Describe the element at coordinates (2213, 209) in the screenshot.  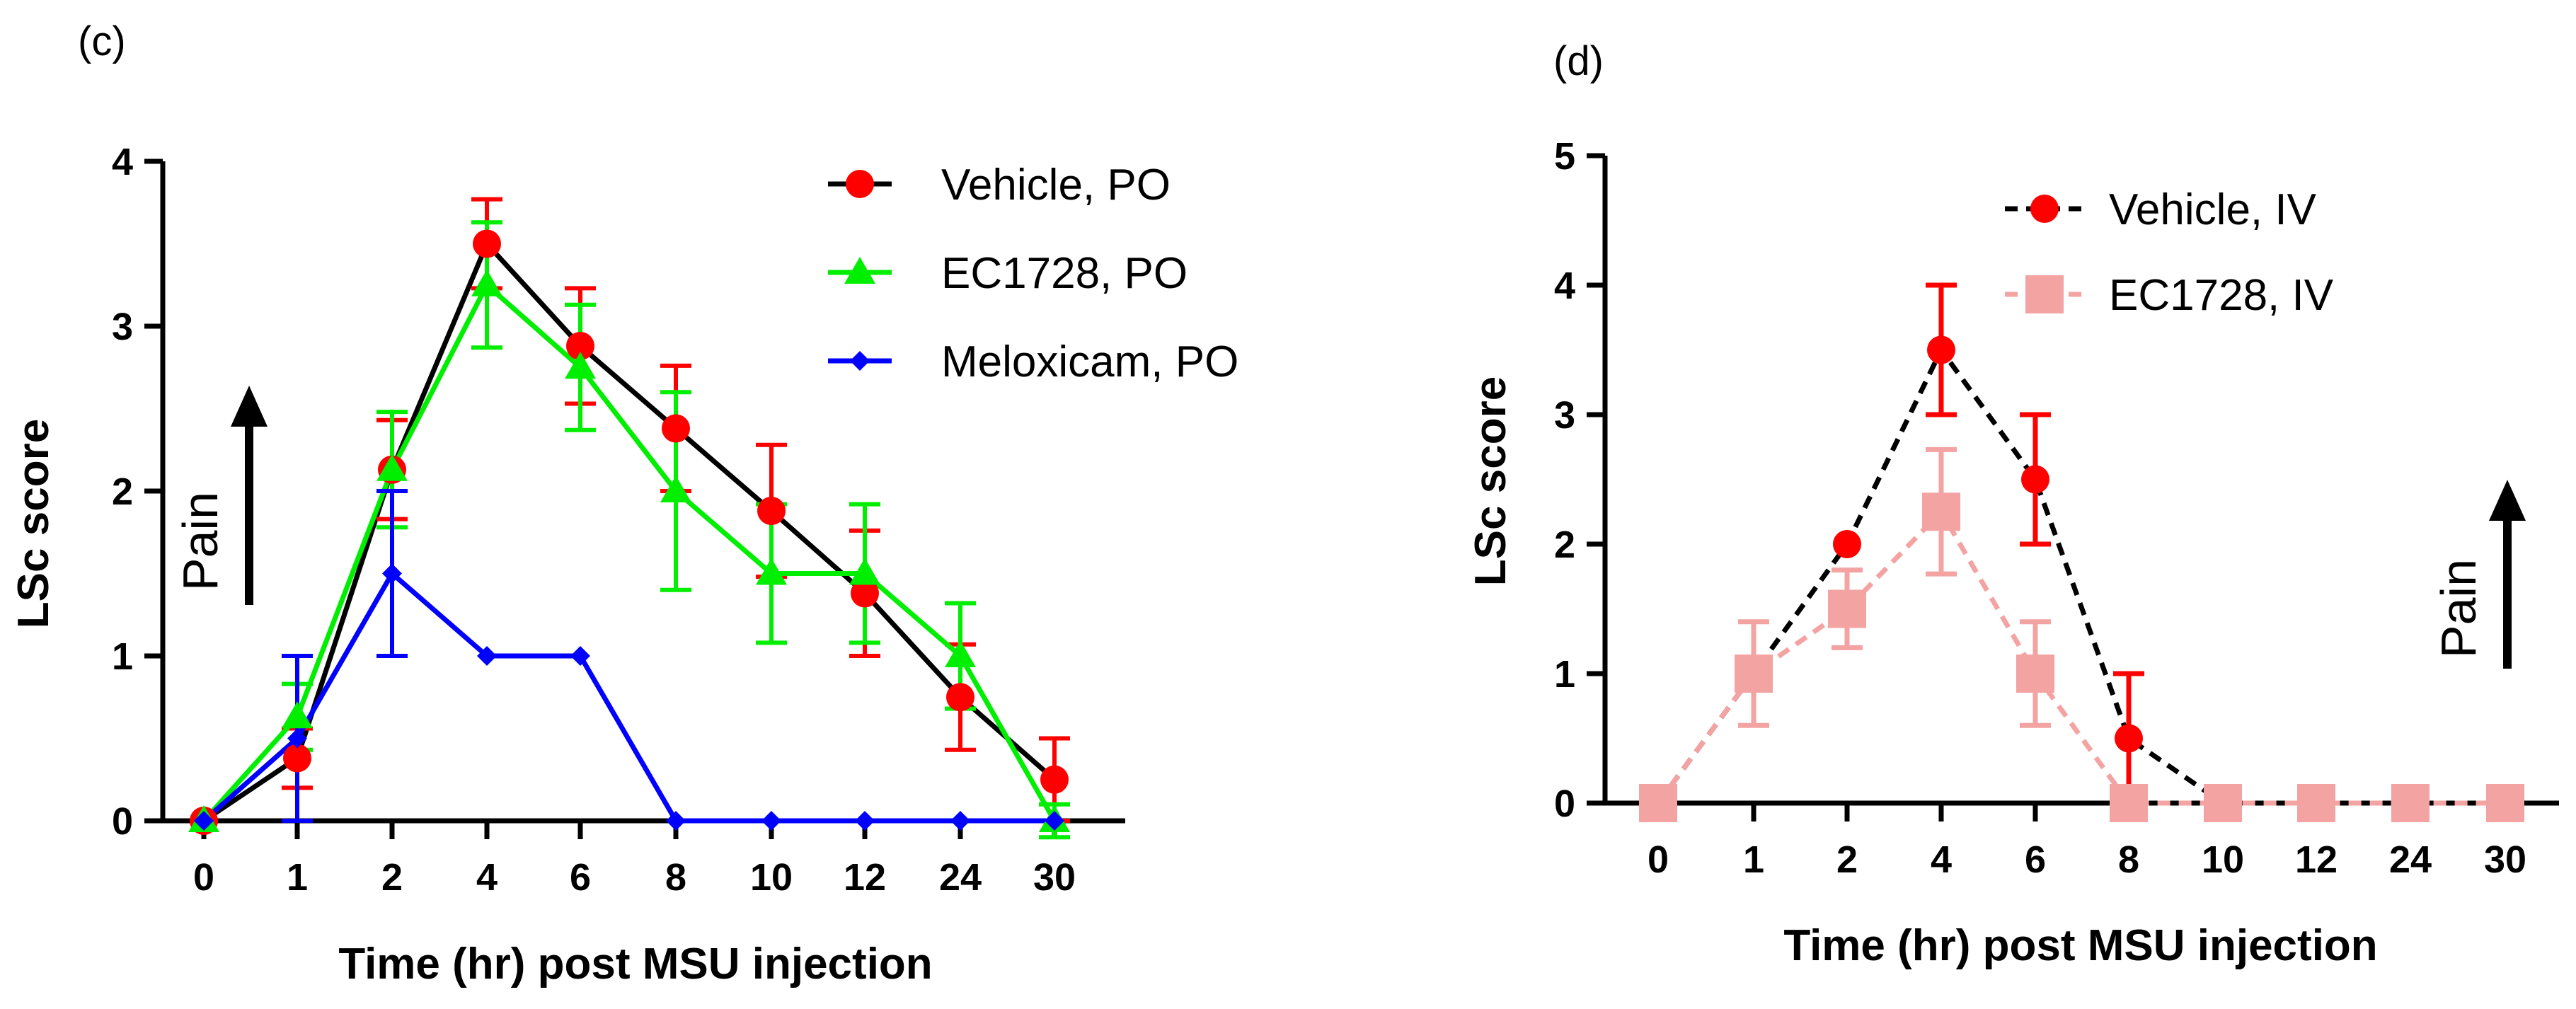
I see `legend-entry: Vehicle, IV` at that location.